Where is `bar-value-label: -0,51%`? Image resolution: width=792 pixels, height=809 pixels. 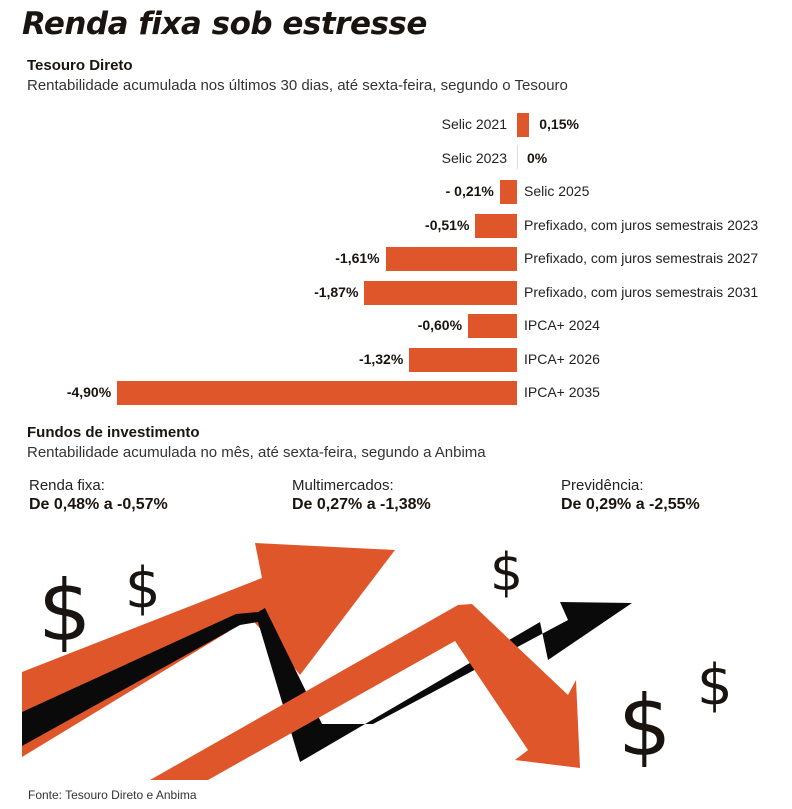
bar-value-label: -0,51% is located at coordinates (447, 224).